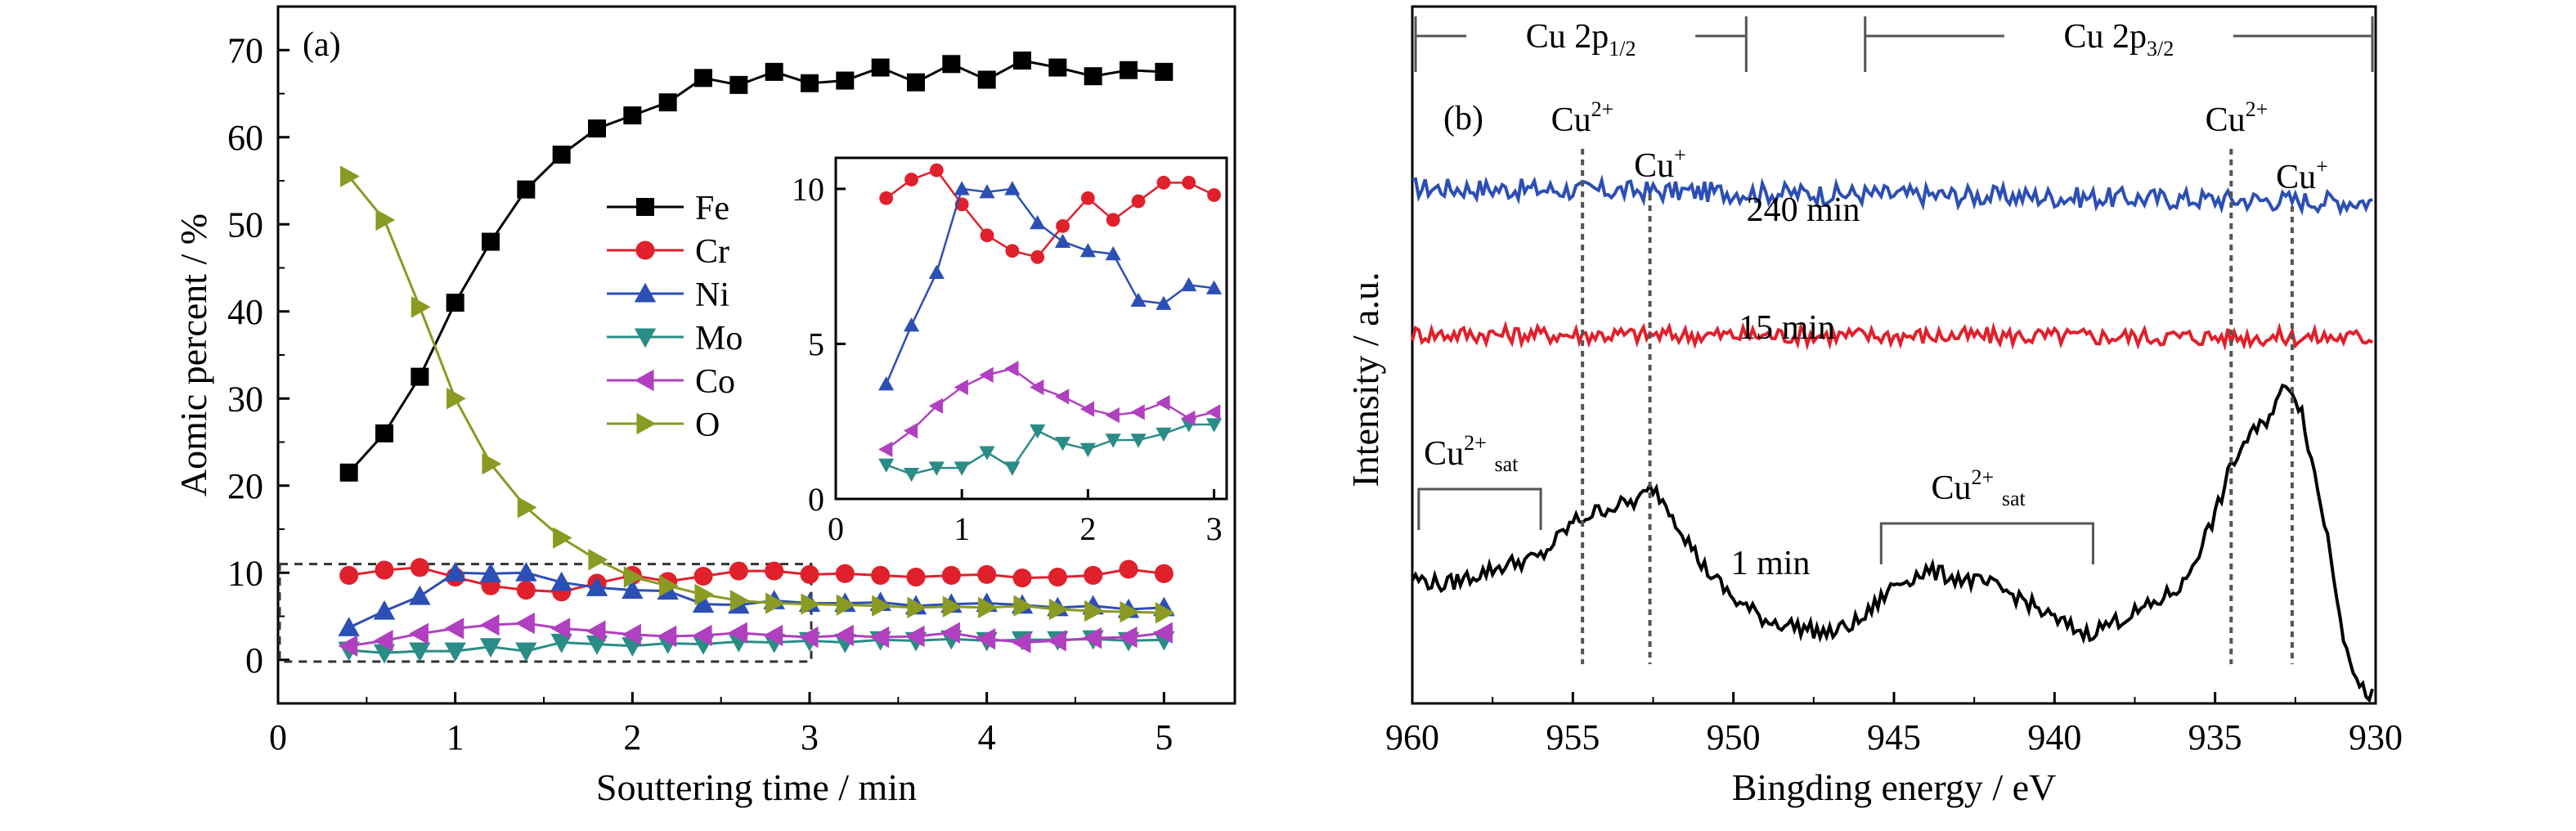  Describe the element at coordinates (322, 45) in the screenshot. I see `panel-label: (a)` at that location.